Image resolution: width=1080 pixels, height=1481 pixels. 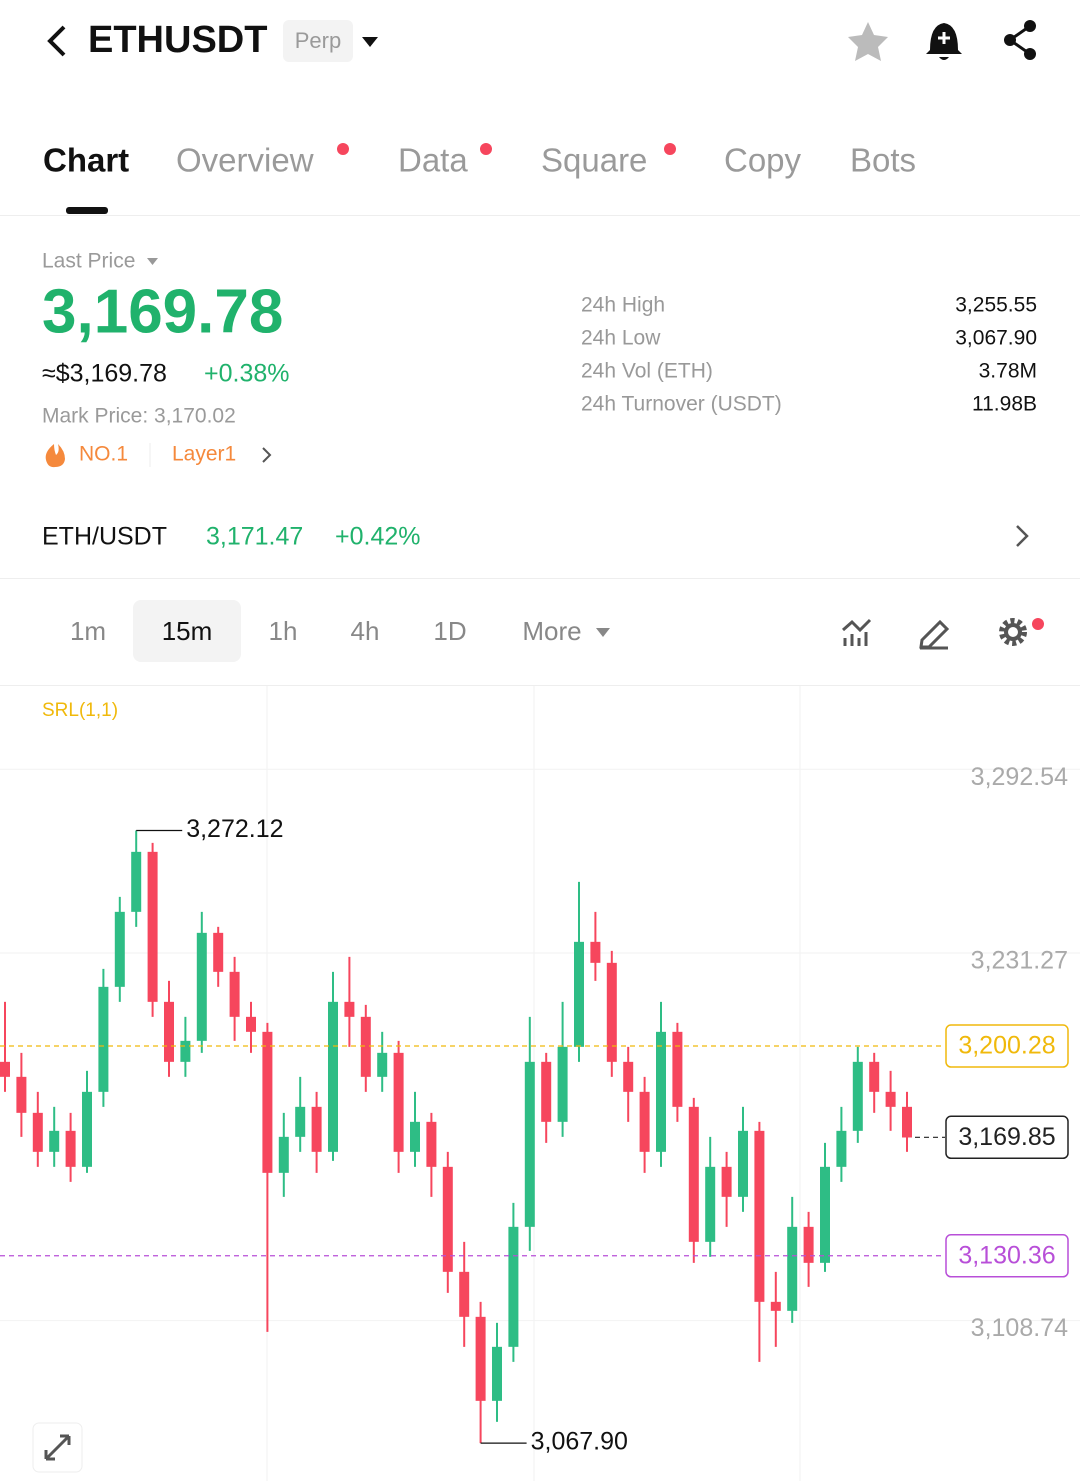 What do you see at coordinates (104, 537) in the screenshot?
I see `spot-pair: ETH/USDT` at bounding box center [104, 537].